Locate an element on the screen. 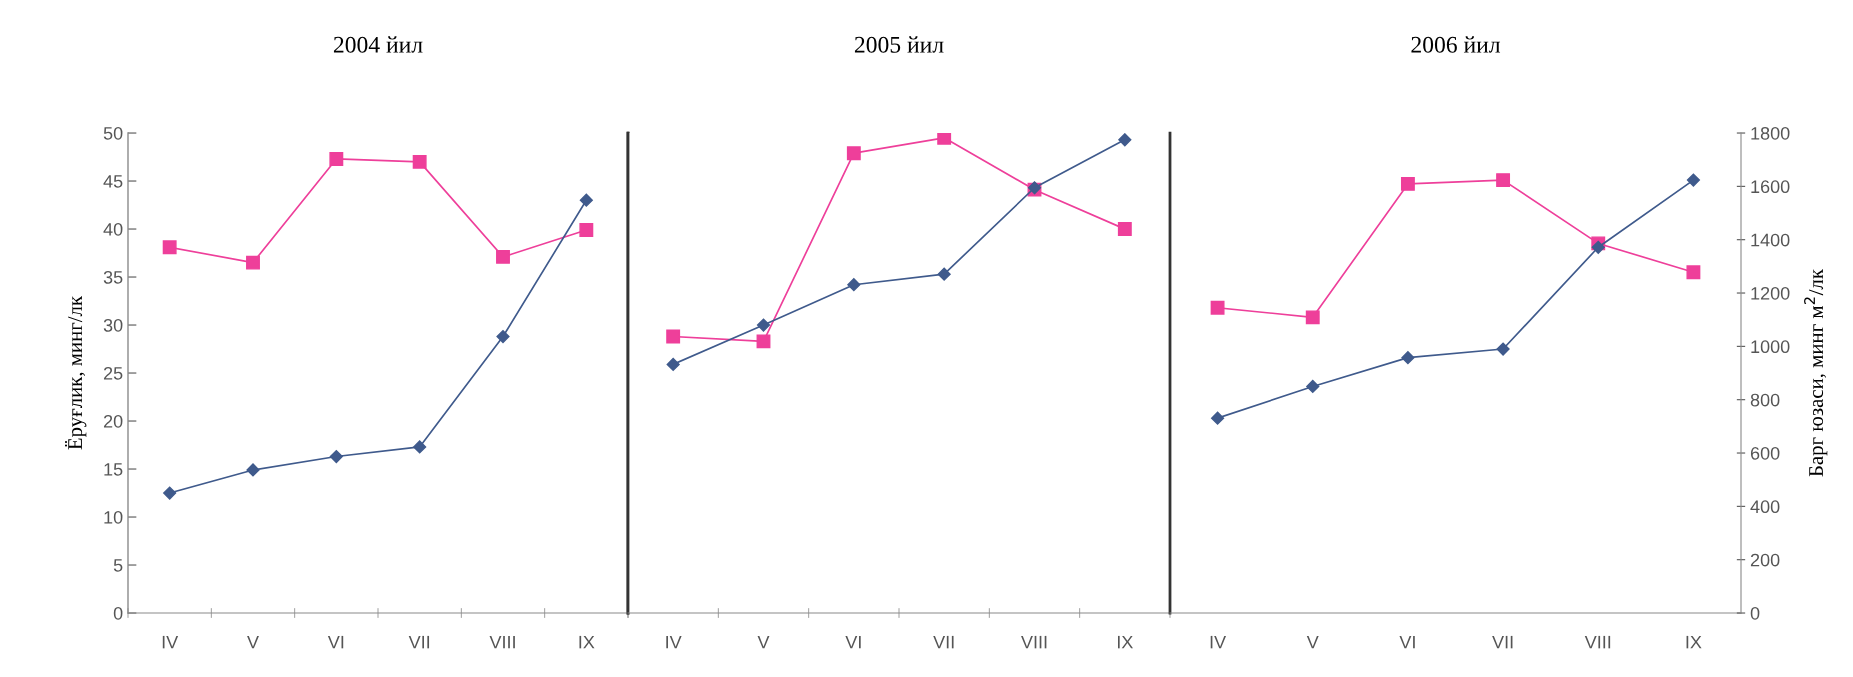 This screenshot has width=1853, height=677. y2-tick-label: 400 is located at coordinates (1765, 507).